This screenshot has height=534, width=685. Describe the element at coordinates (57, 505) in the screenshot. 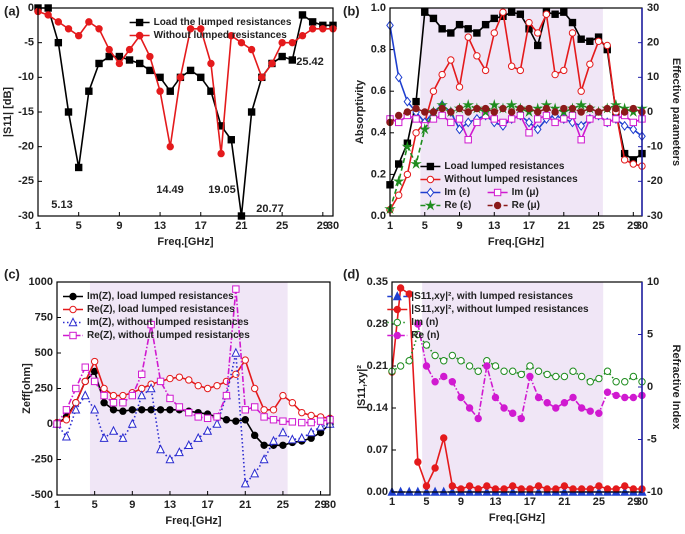

I see `x-tick-label: 1` at that location.